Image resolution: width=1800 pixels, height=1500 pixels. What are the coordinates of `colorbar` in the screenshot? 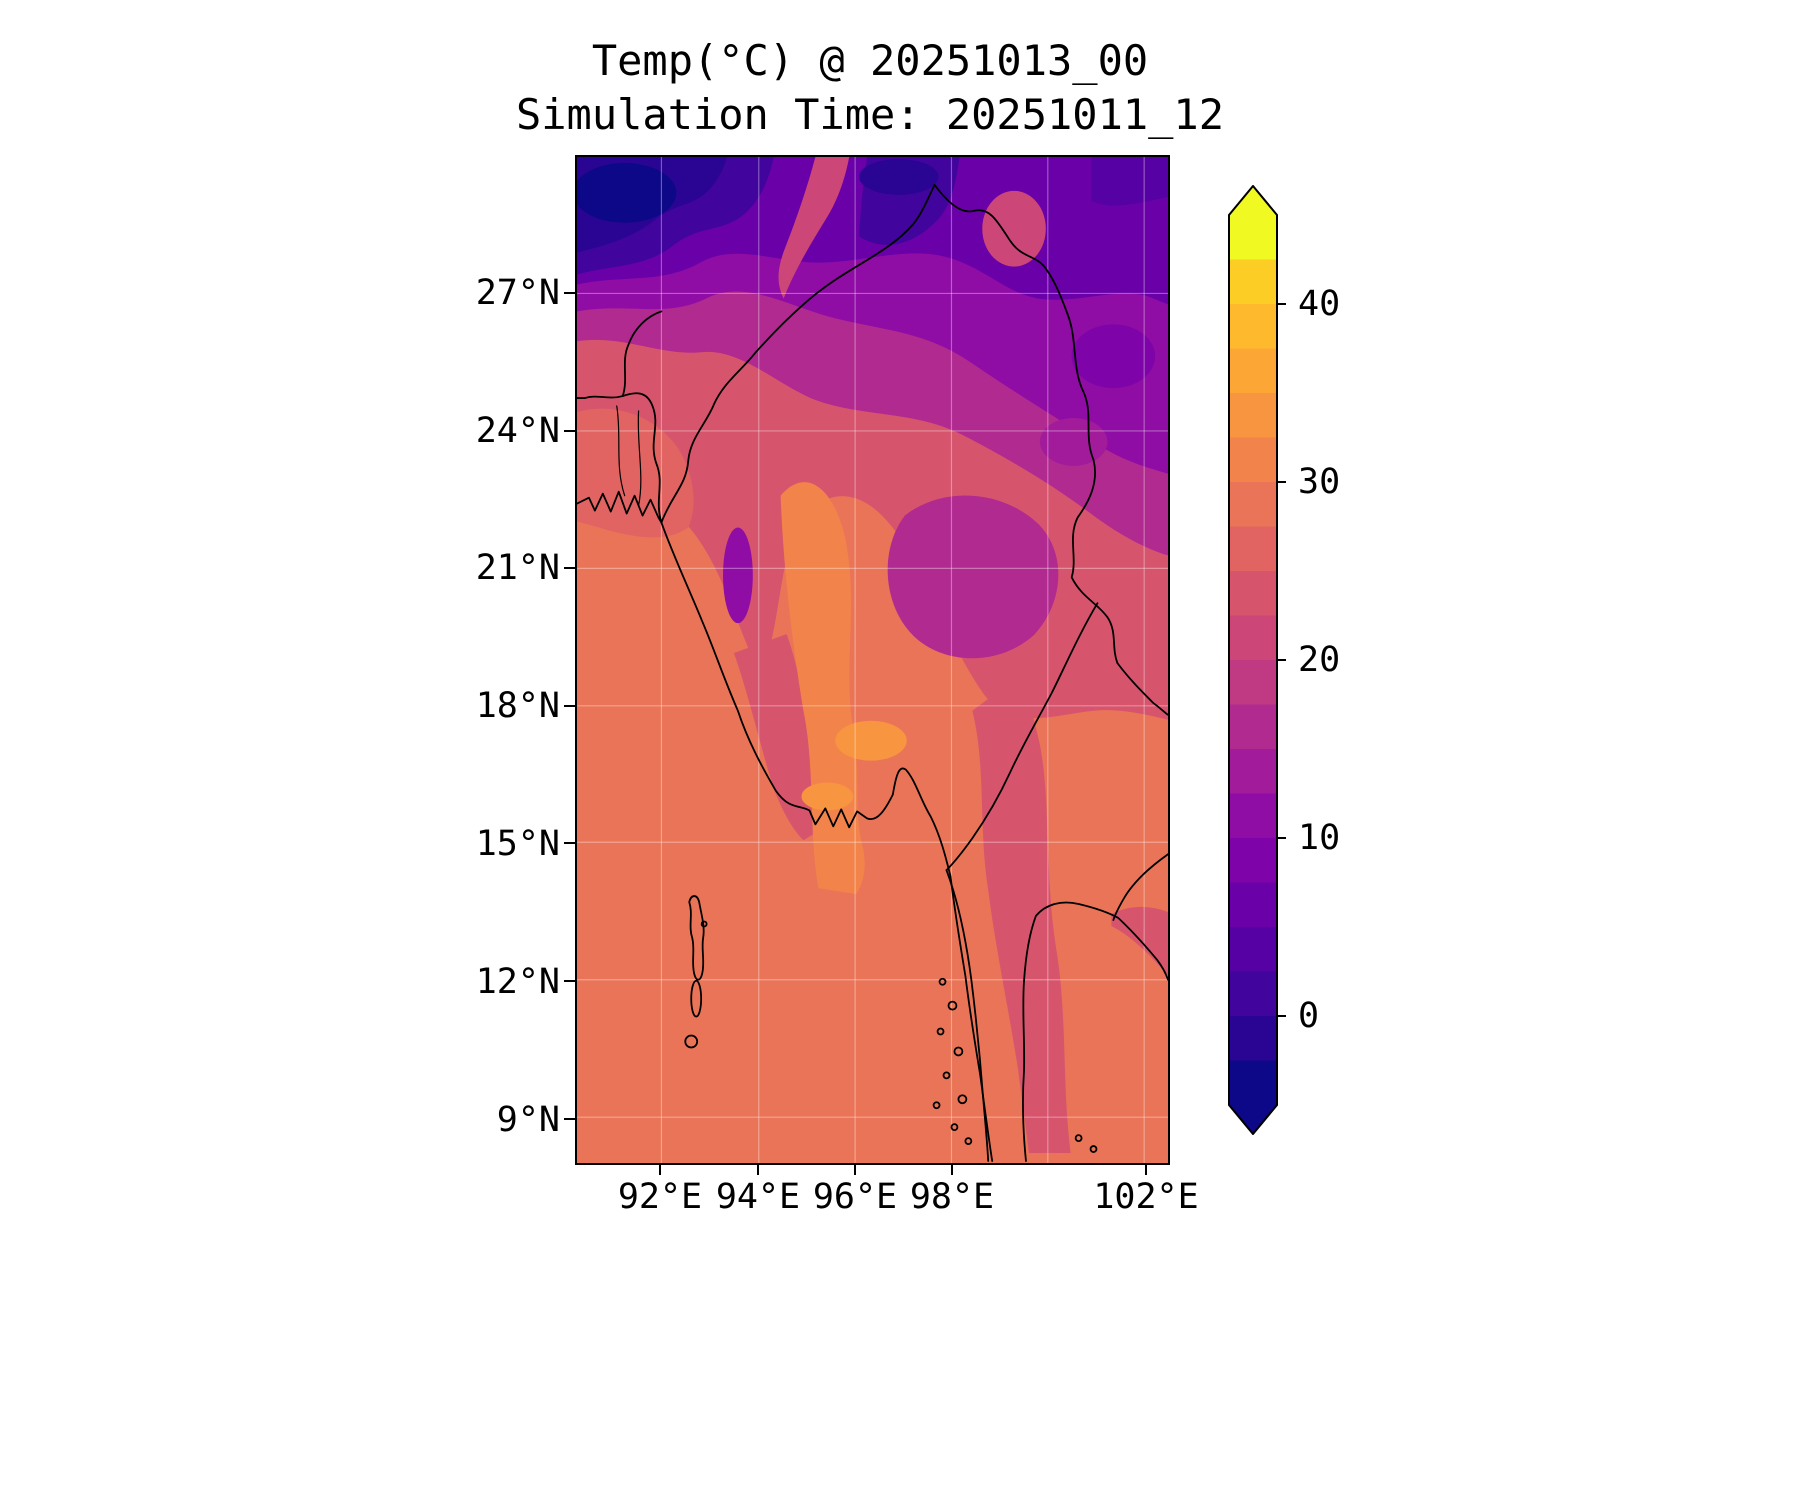 It's located at (1257, 660).